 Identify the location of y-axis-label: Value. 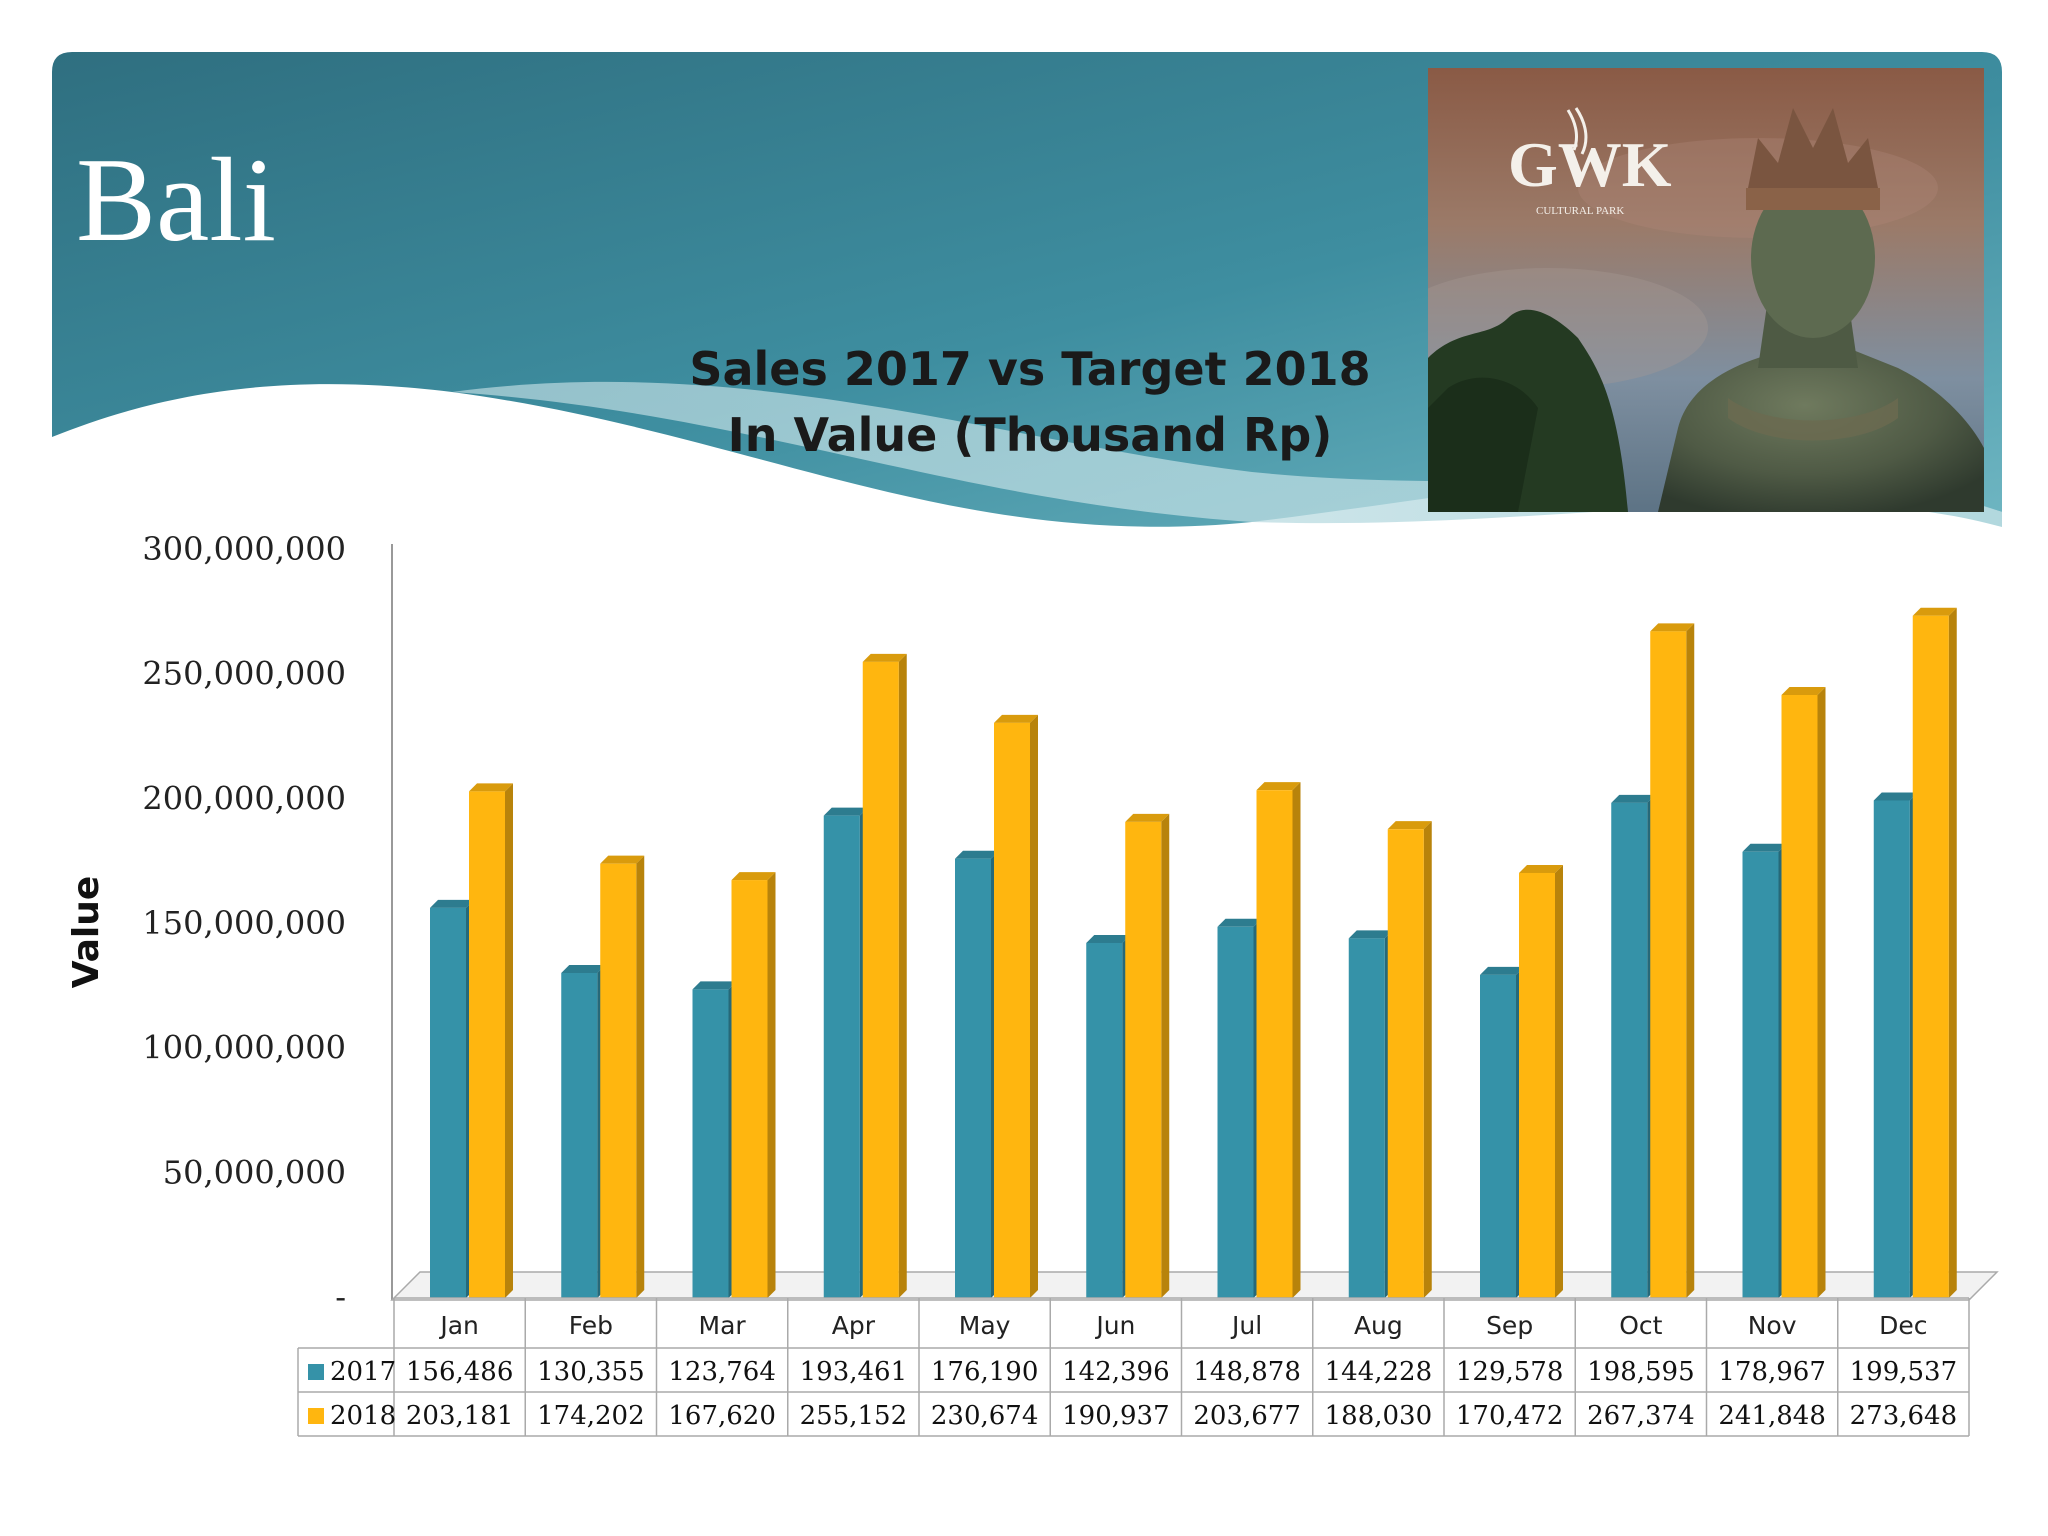
(86, 932).